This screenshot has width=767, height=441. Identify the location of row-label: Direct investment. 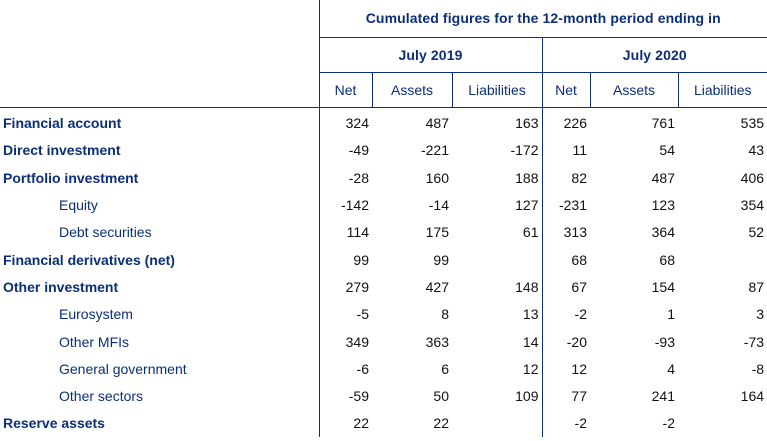
(62, 150).